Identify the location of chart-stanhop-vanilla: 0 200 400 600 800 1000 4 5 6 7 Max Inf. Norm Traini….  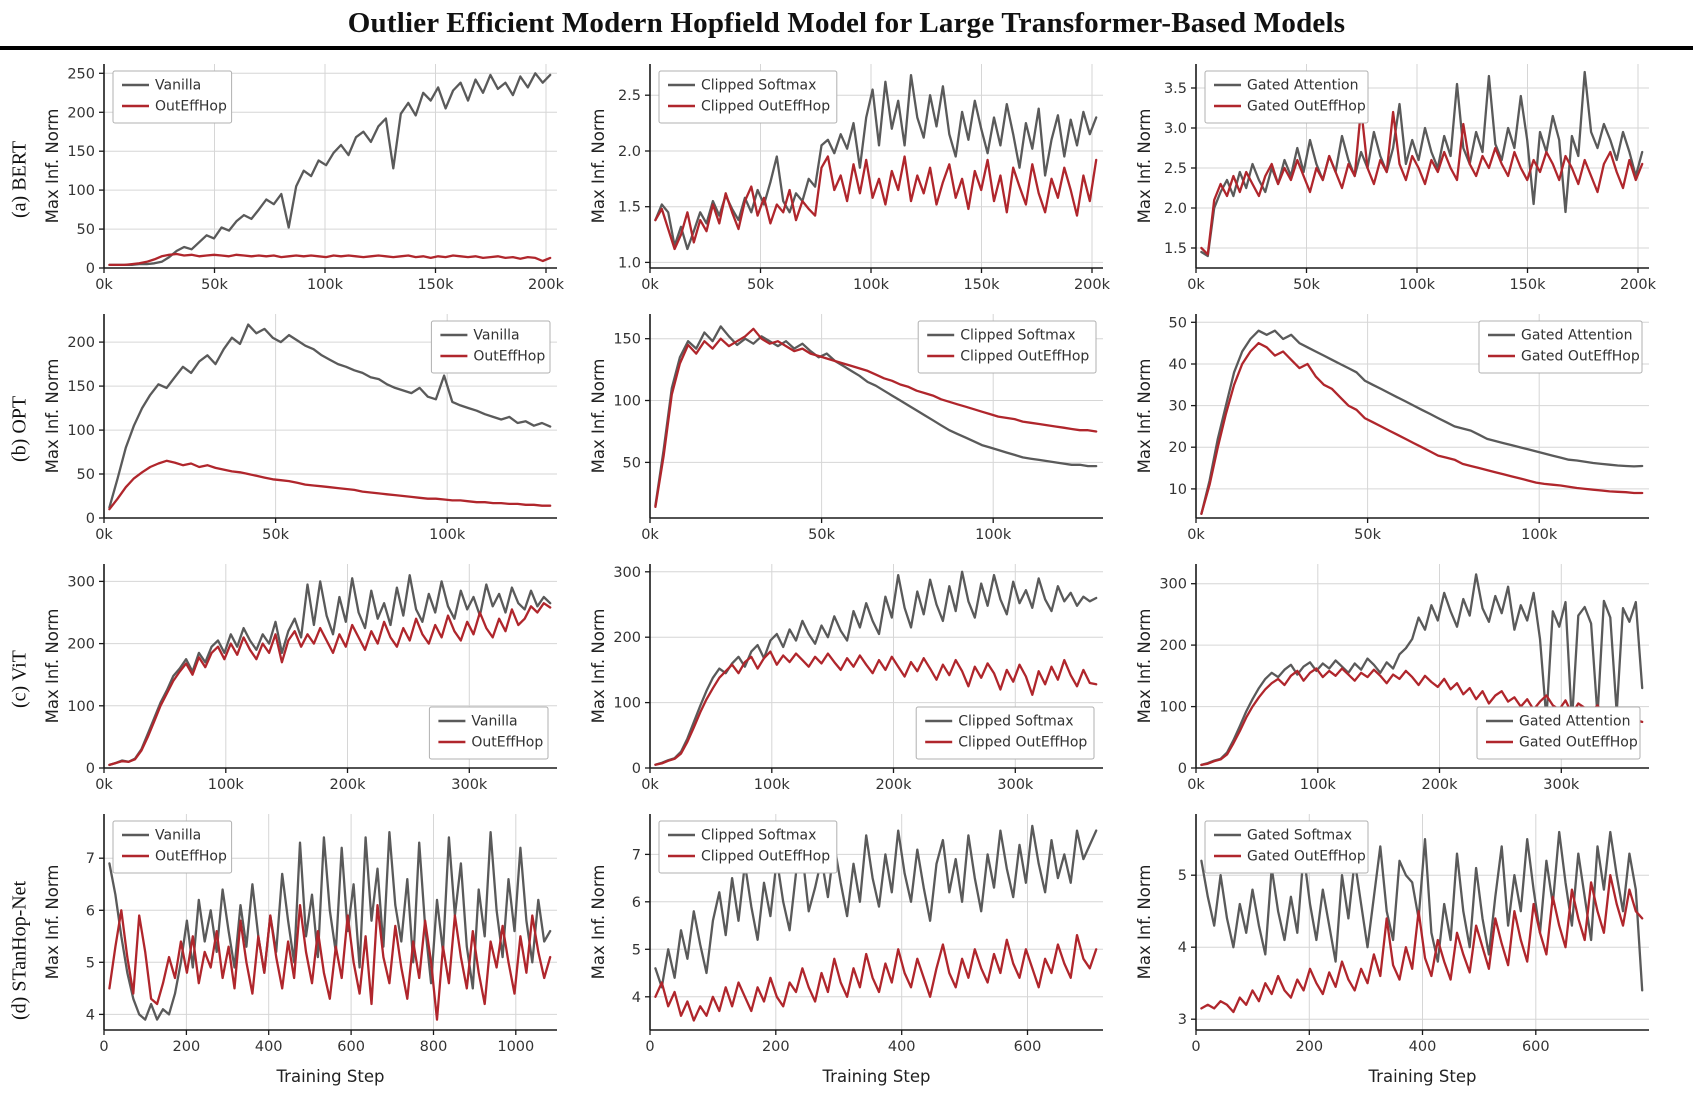
(313, 950).